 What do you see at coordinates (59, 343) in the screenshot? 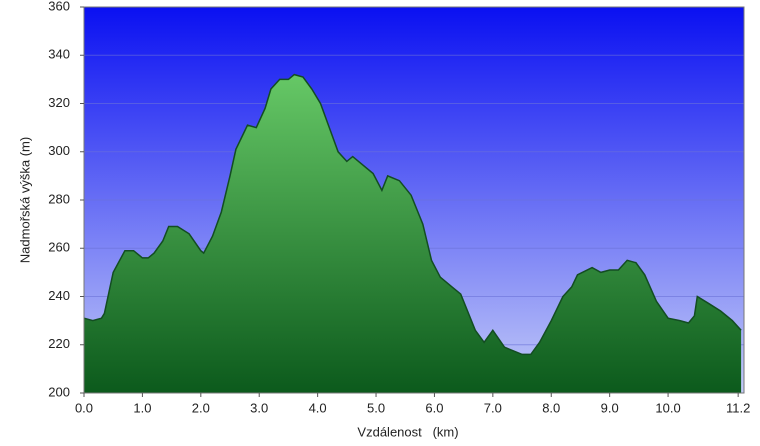
I see `y-tick-label: 220` at bounding box center [59, 343].